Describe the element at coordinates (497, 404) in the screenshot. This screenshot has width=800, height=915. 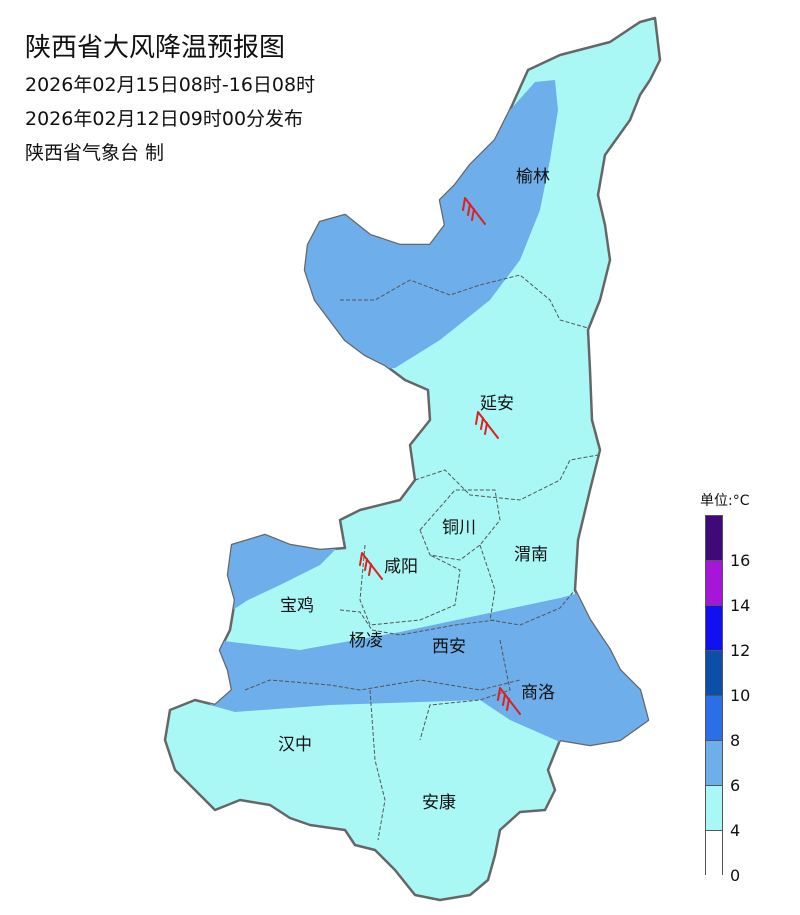
I see `city-label: 延安` at that location.